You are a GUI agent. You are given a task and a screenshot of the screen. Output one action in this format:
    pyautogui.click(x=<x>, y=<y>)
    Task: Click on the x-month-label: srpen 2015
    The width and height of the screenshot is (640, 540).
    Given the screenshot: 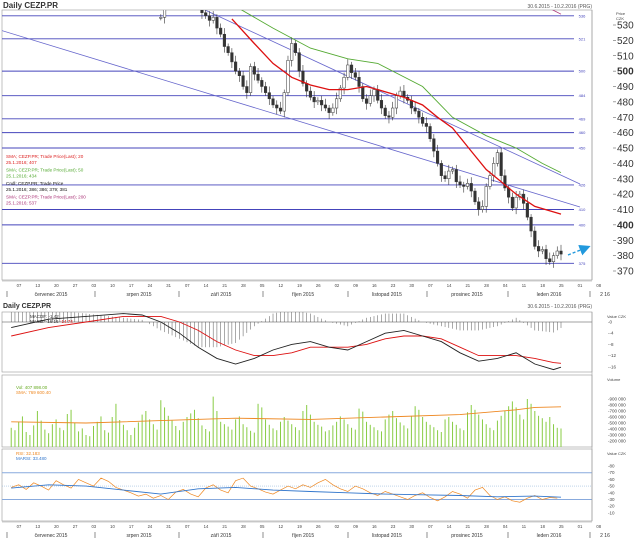 What is the action you would take?
    pyautogui.click(x=138, y=295)
    